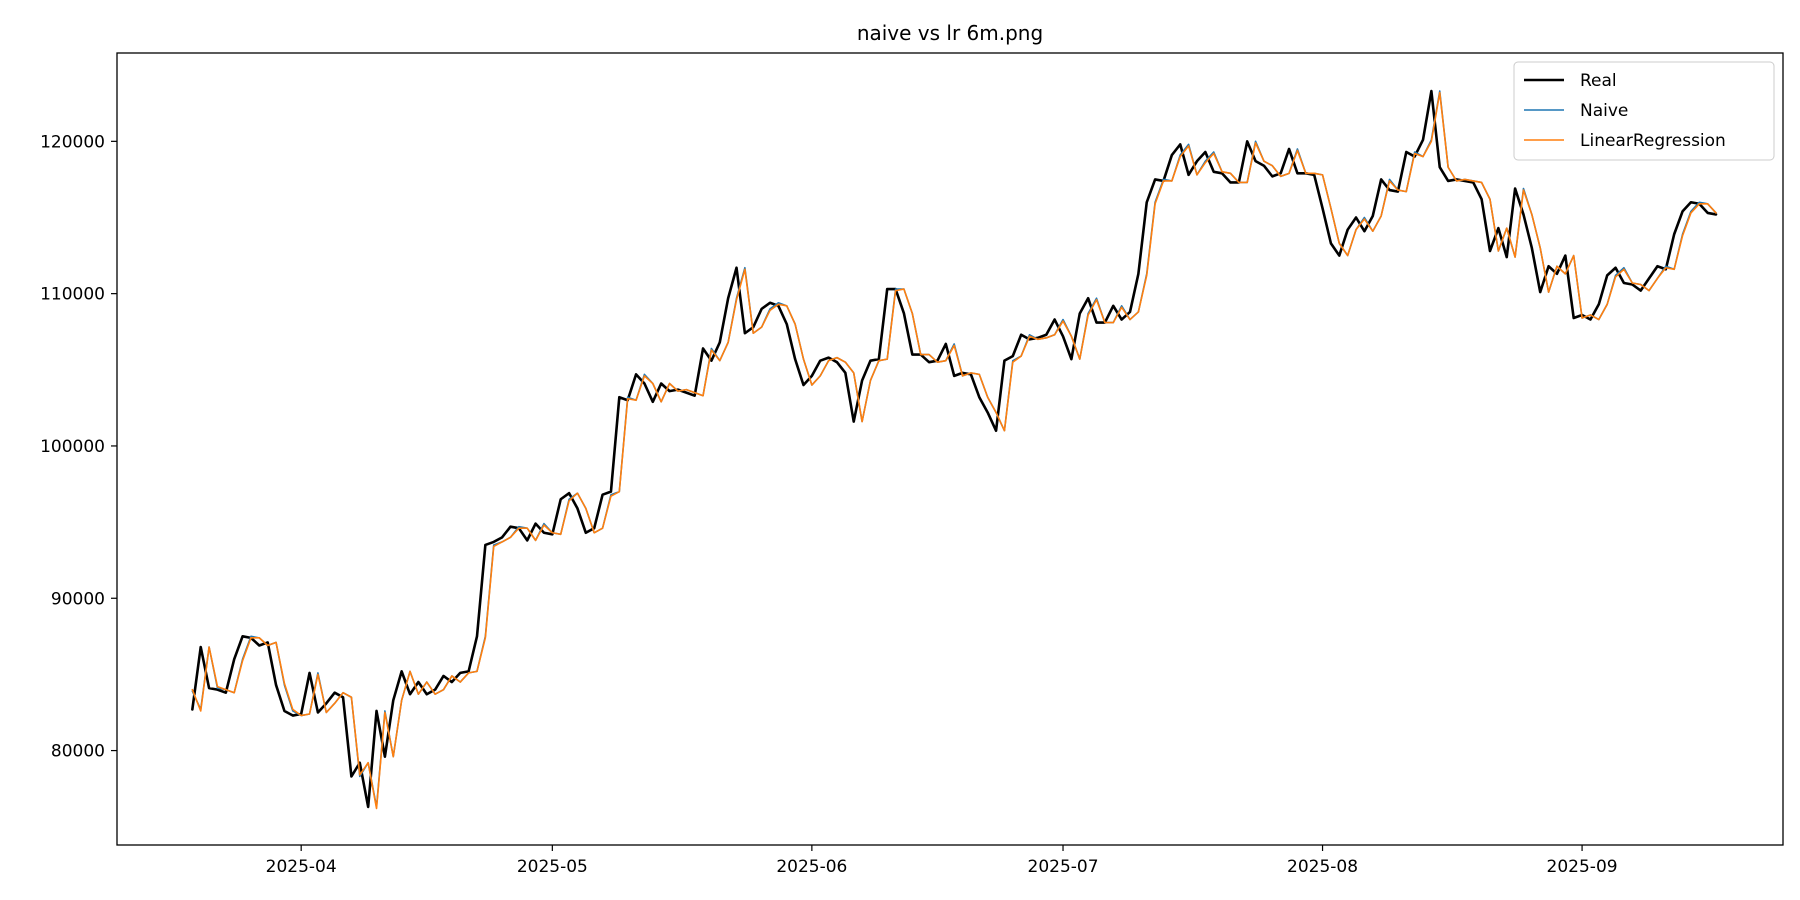 This screenshot has height=900, width=1800. I want to click on y-tick-label: 120000, so click(72, 142).